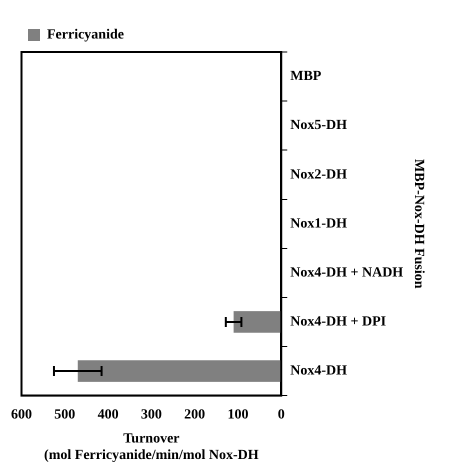 Image resolution: width=449 pixels, height=476 pixels. I want to click on legend-label: Ferricyanide, so click(85, 35).